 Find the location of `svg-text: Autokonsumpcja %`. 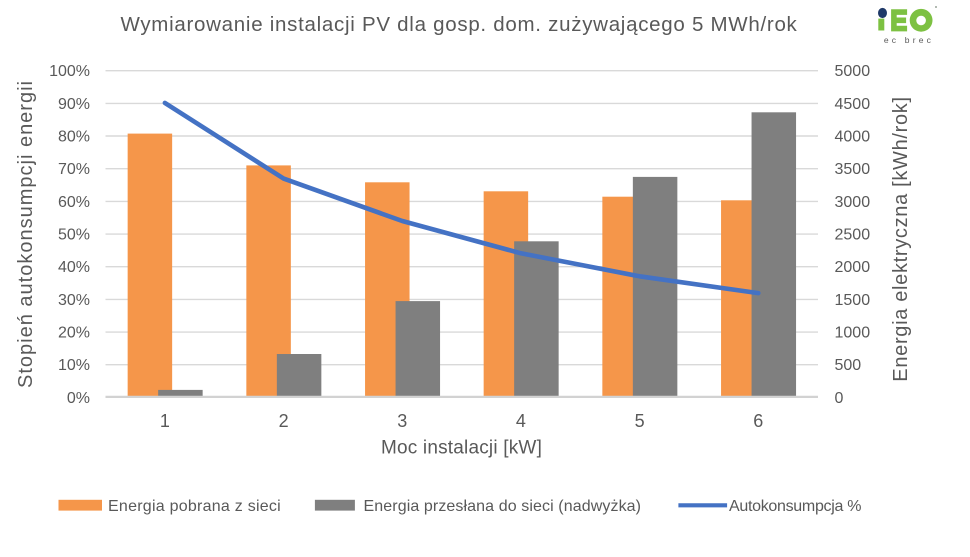

svg-text: Autokonsumpcja % is located at coordinates (795, 506).